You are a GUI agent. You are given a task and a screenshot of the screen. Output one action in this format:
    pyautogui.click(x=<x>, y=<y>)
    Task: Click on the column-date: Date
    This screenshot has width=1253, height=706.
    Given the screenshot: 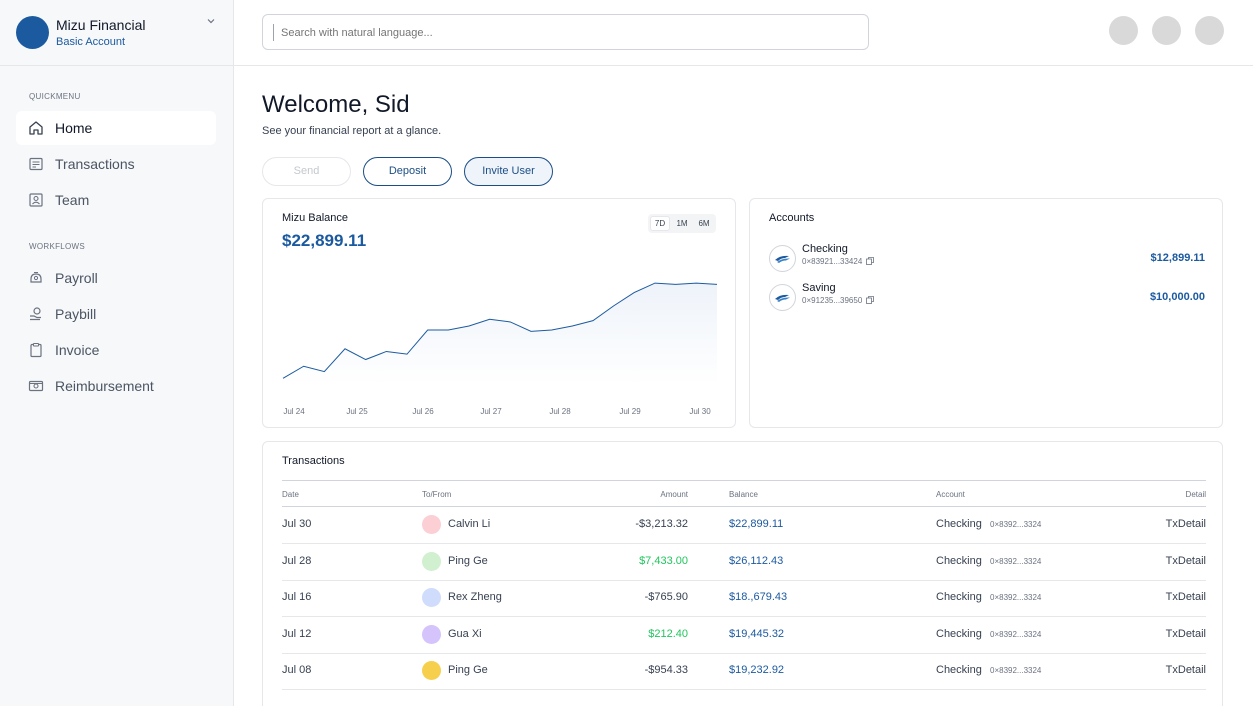 What is the action you would take?
    pyautogui.click(x=290, y=494)
    